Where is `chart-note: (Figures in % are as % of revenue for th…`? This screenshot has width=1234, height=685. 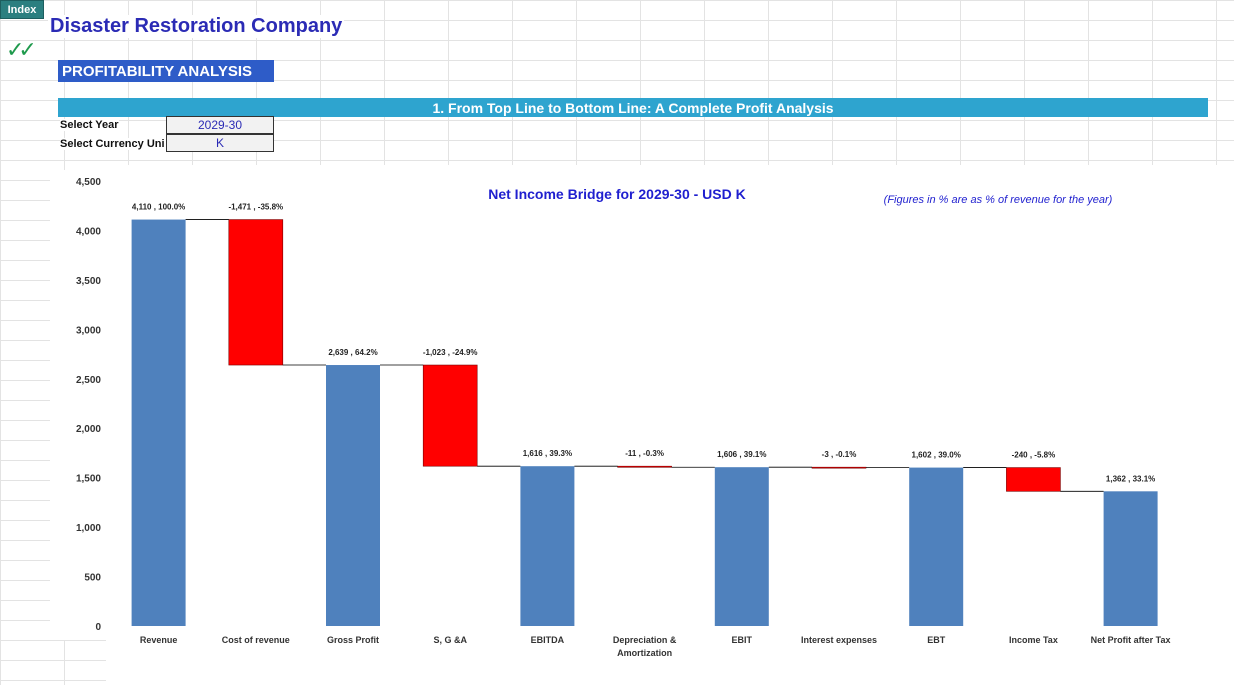 chart-note: (Figures in % are as % of revenue for th… is located at coordinates (998, 200).